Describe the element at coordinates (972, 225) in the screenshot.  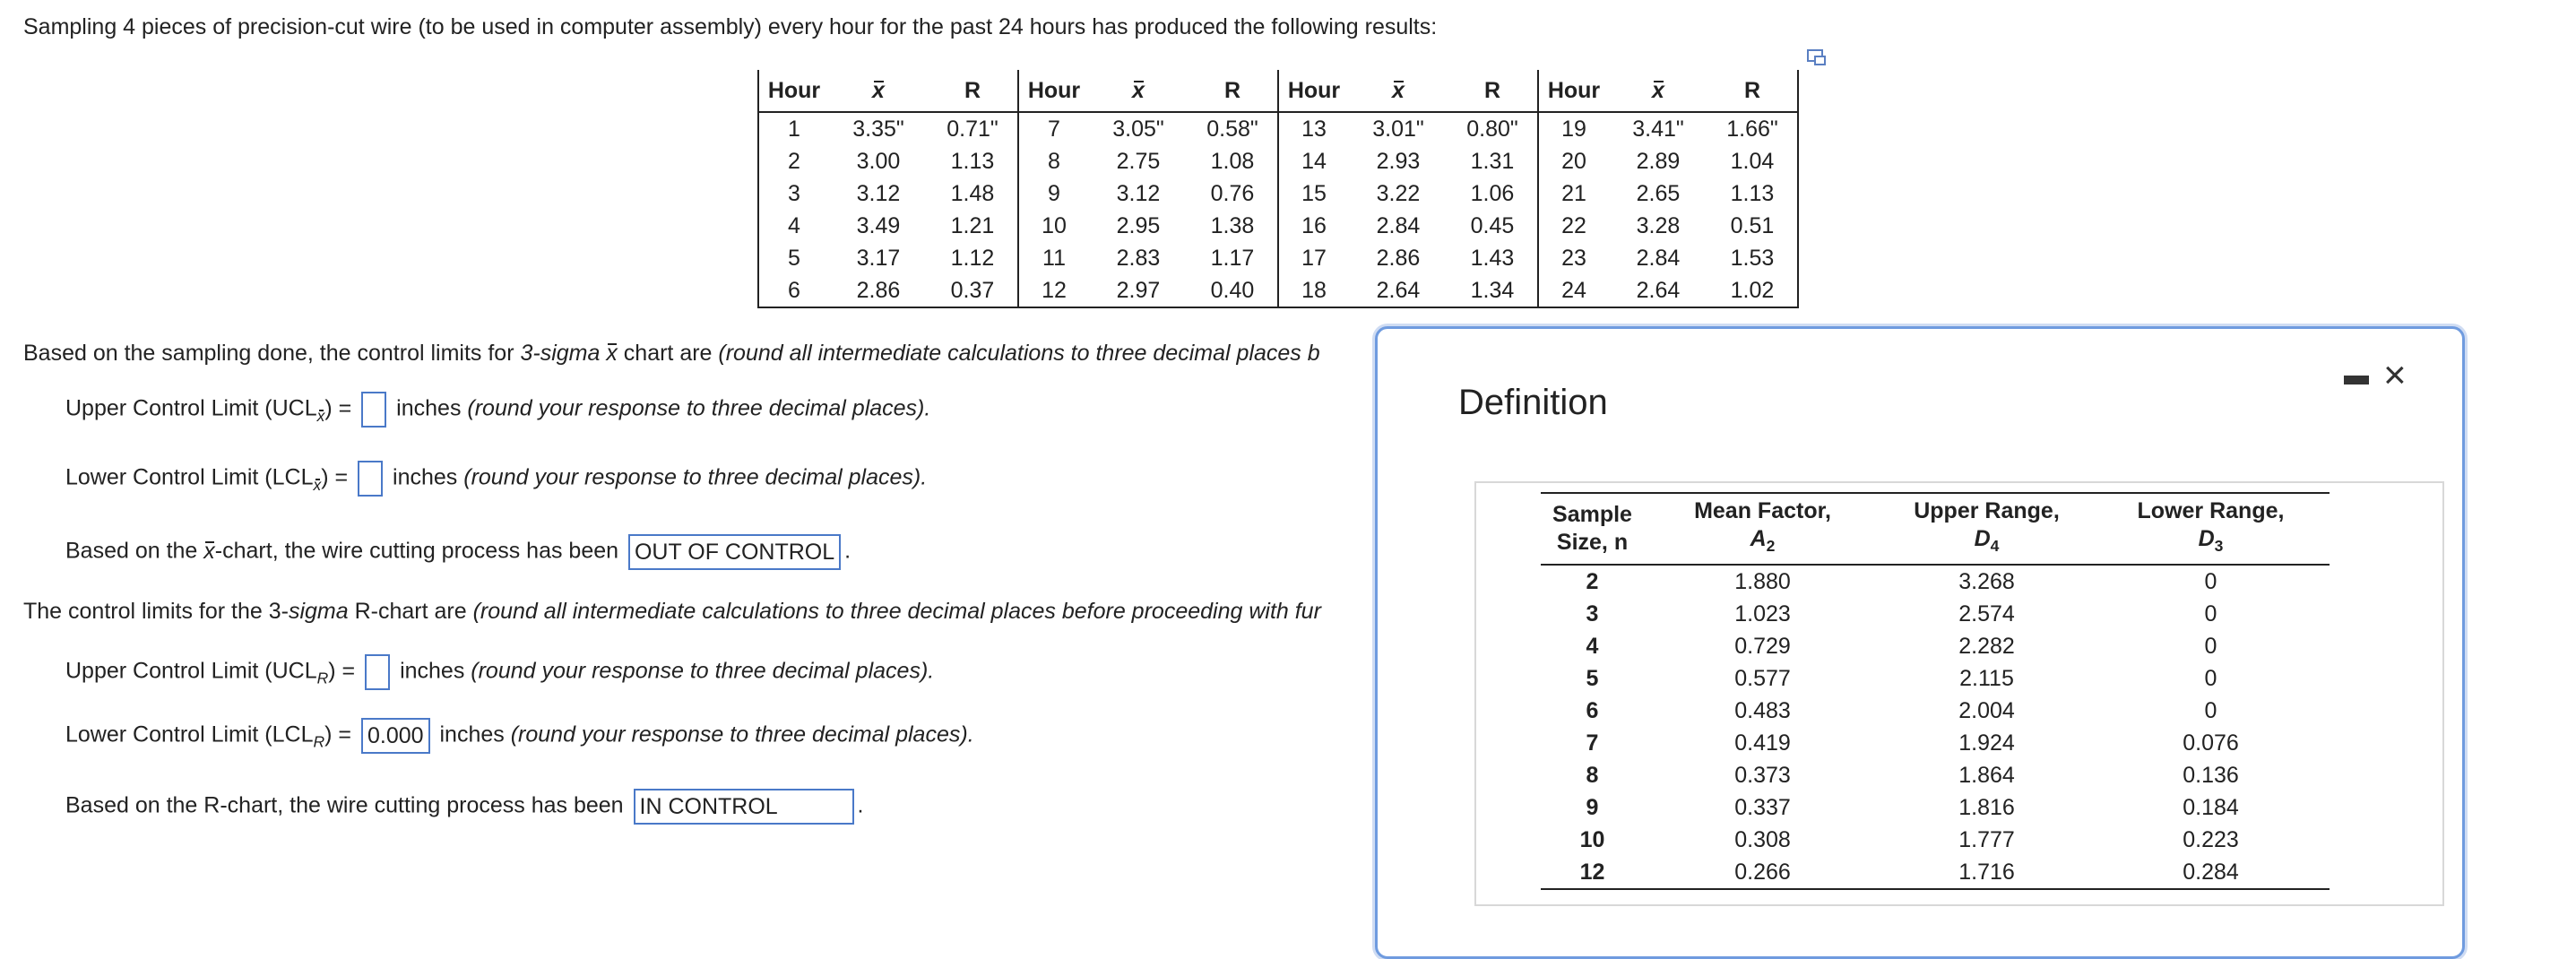
I see `table-cell: 1.21` at that location.